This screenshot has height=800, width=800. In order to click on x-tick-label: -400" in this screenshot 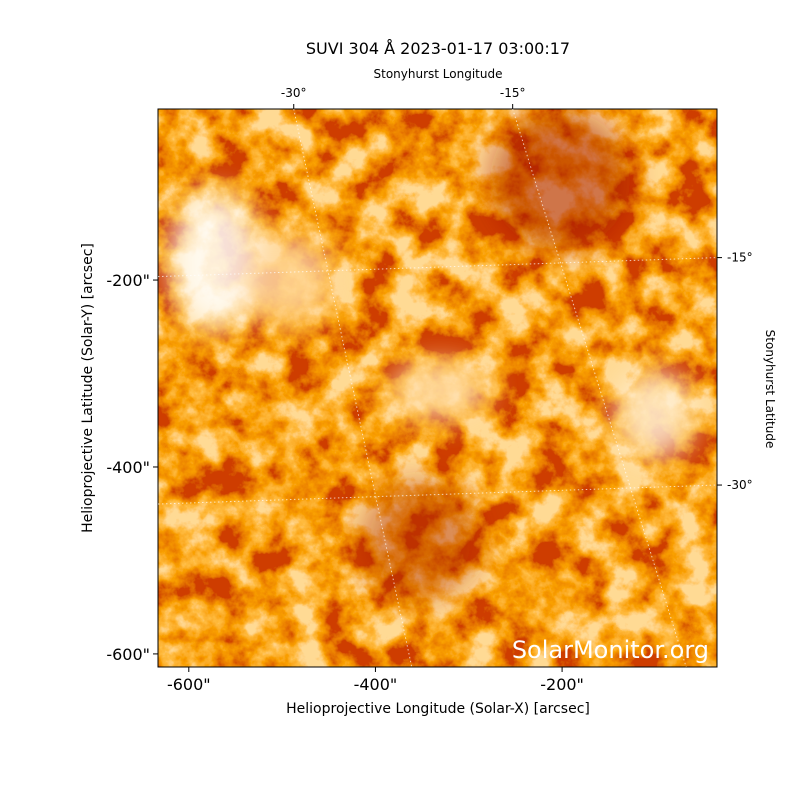, I will do `click(376, 684)`.